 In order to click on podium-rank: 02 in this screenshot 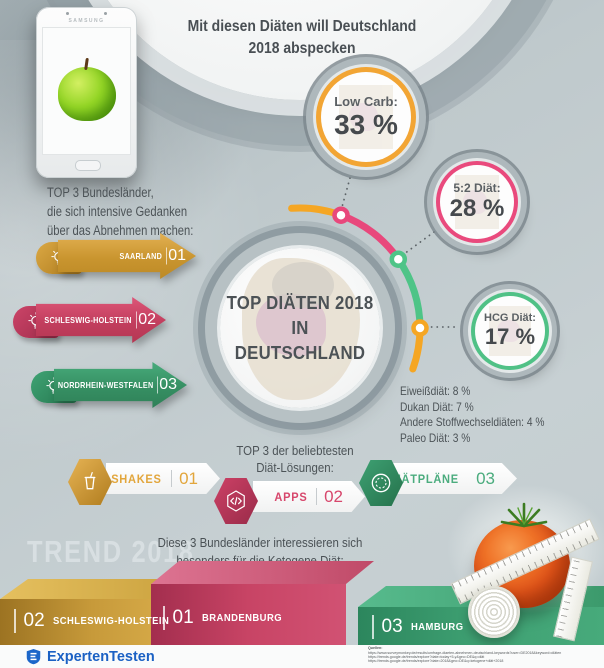, I will do `click(34, 620)`.